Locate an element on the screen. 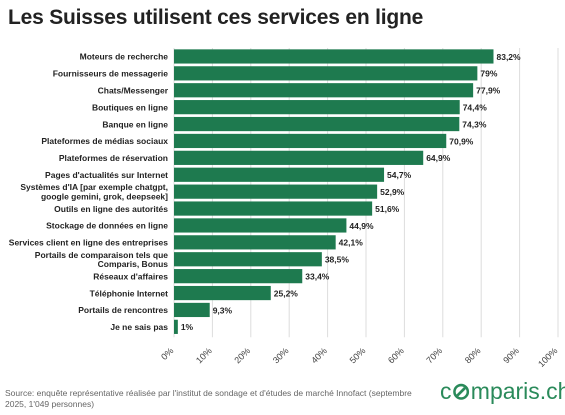  category-label: Plateformes de réservation is located at coordinates (113, 158).